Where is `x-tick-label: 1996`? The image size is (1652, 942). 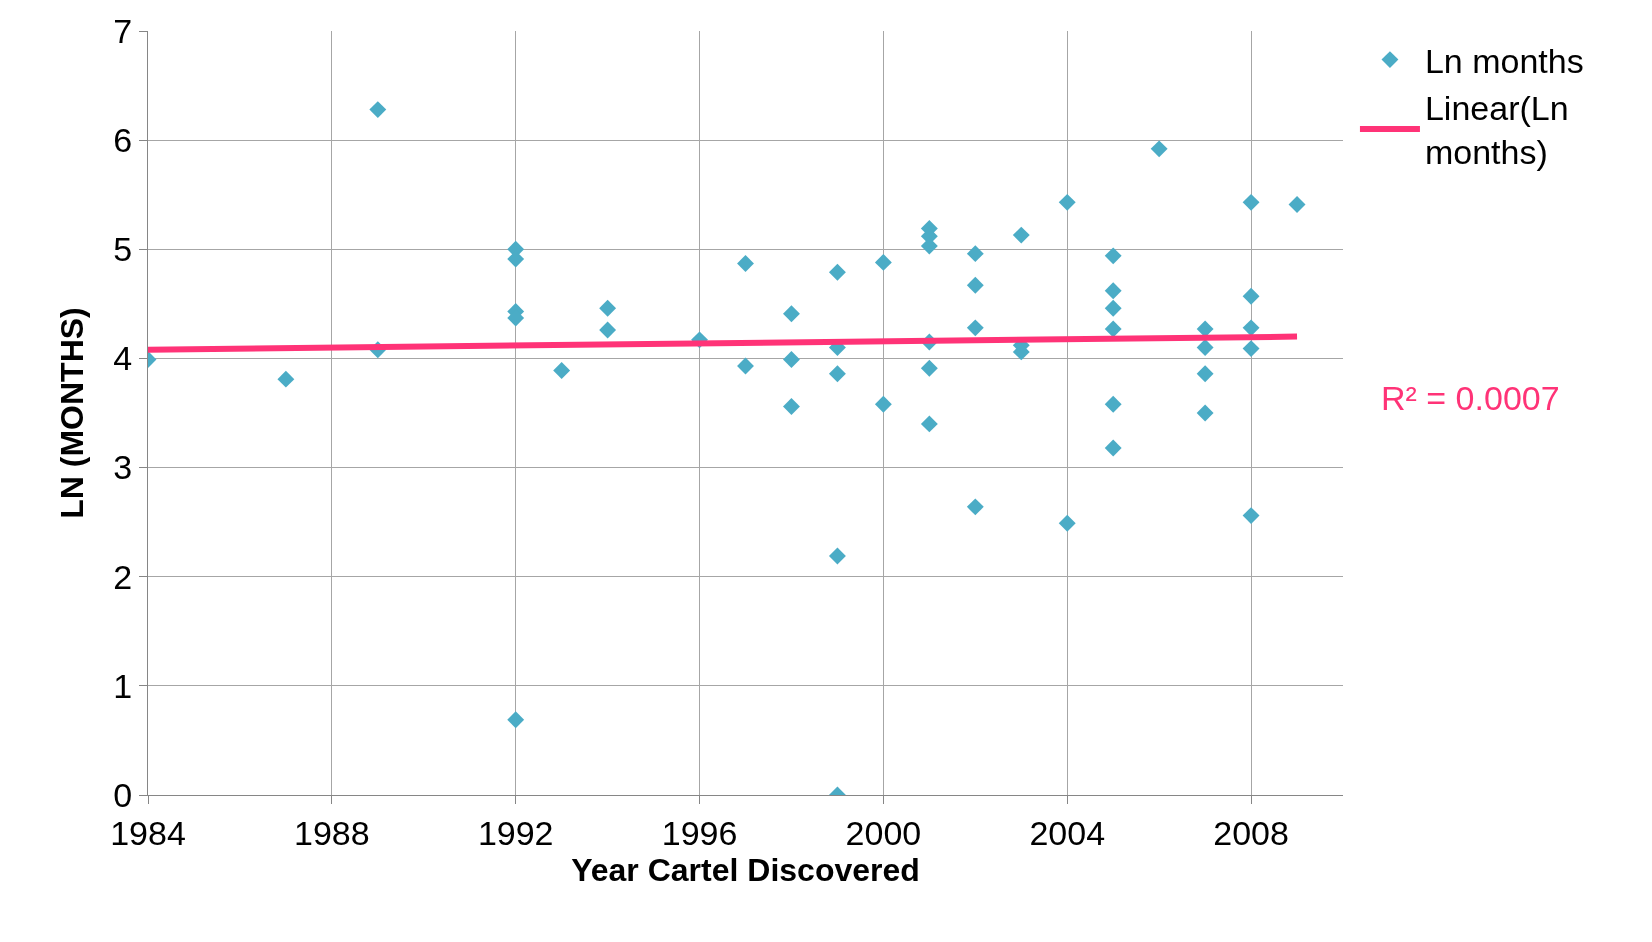
x-tick-label: 1996 is located at coordinates (699, 832).